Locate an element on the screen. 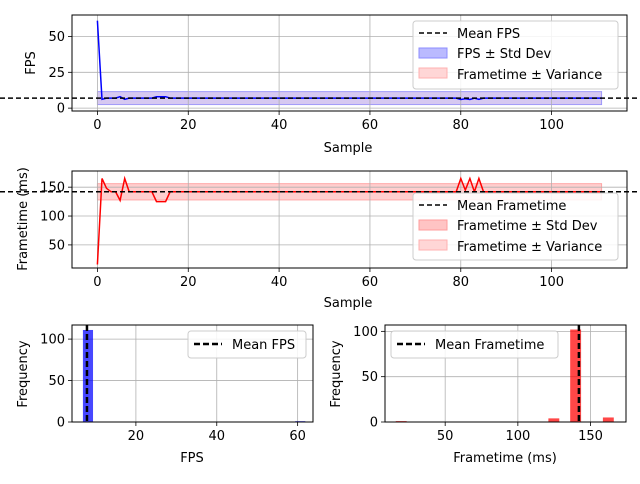 This screenshot has height=484, width=640. fps-histogram: 20 40 60 0 50 100 FPS Frequency Mean FPS is located at coordinates (165, 395).